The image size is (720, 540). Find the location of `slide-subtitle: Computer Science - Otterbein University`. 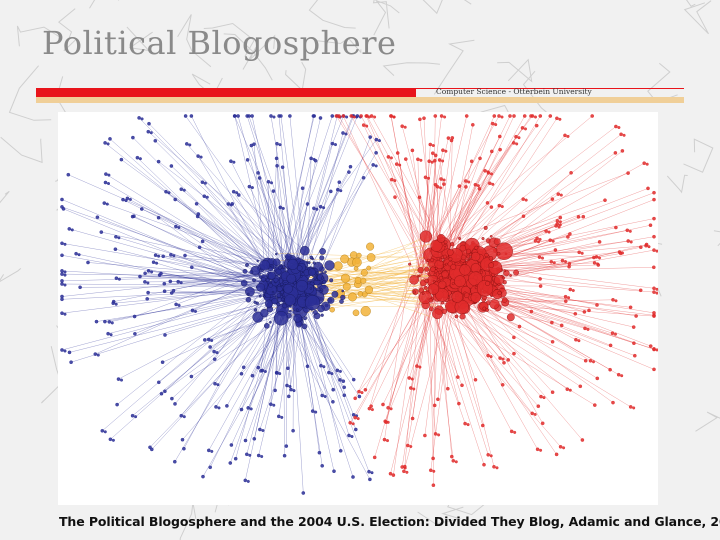

slide-subtitle: Computer Science - Otterbein University is located at coordinates (514, 91).